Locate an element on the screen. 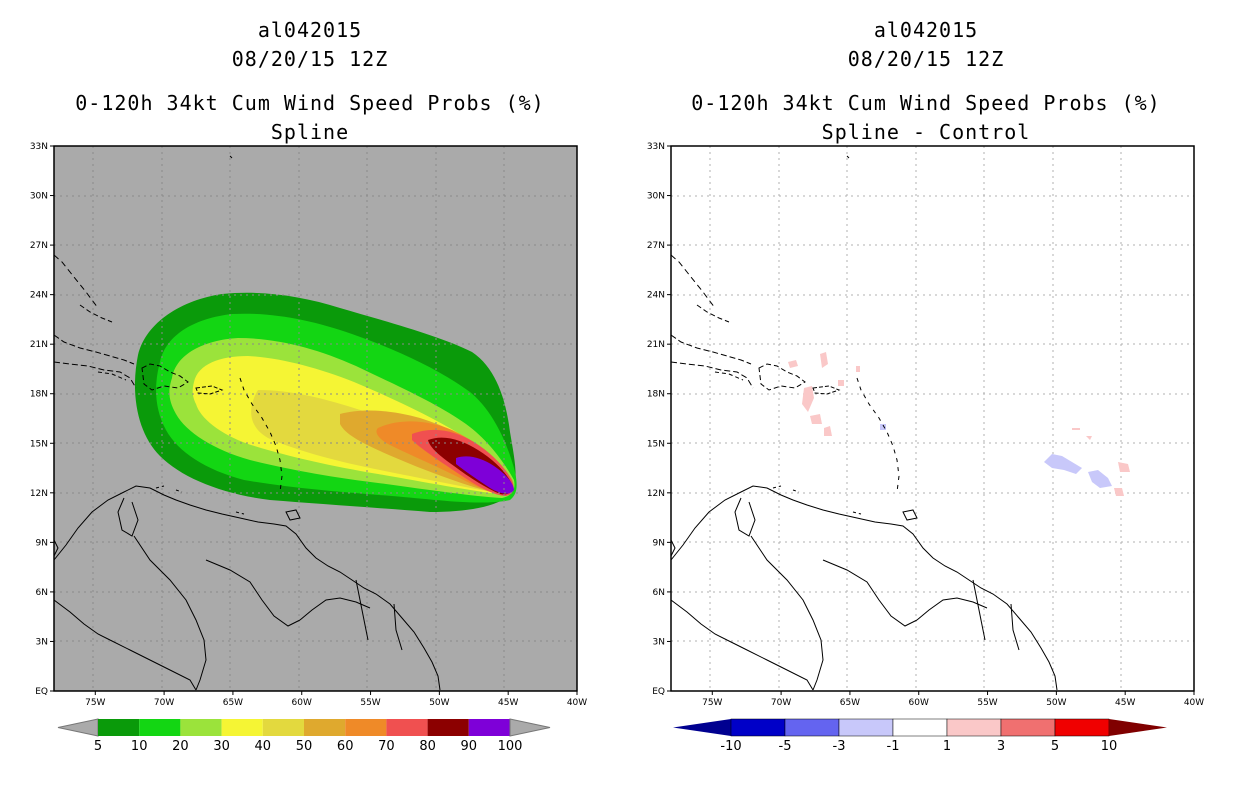 This screenshot has width=1236, height=800. left-colorbar-label: 30 is located at coordinates (221, 746).